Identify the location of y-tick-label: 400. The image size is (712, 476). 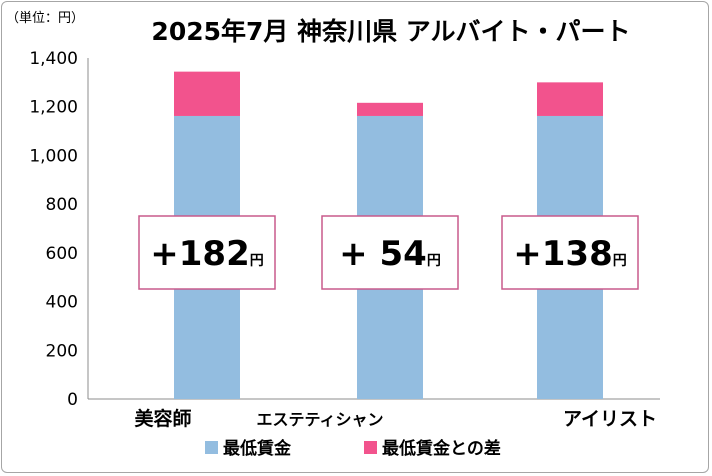
(62, 303).